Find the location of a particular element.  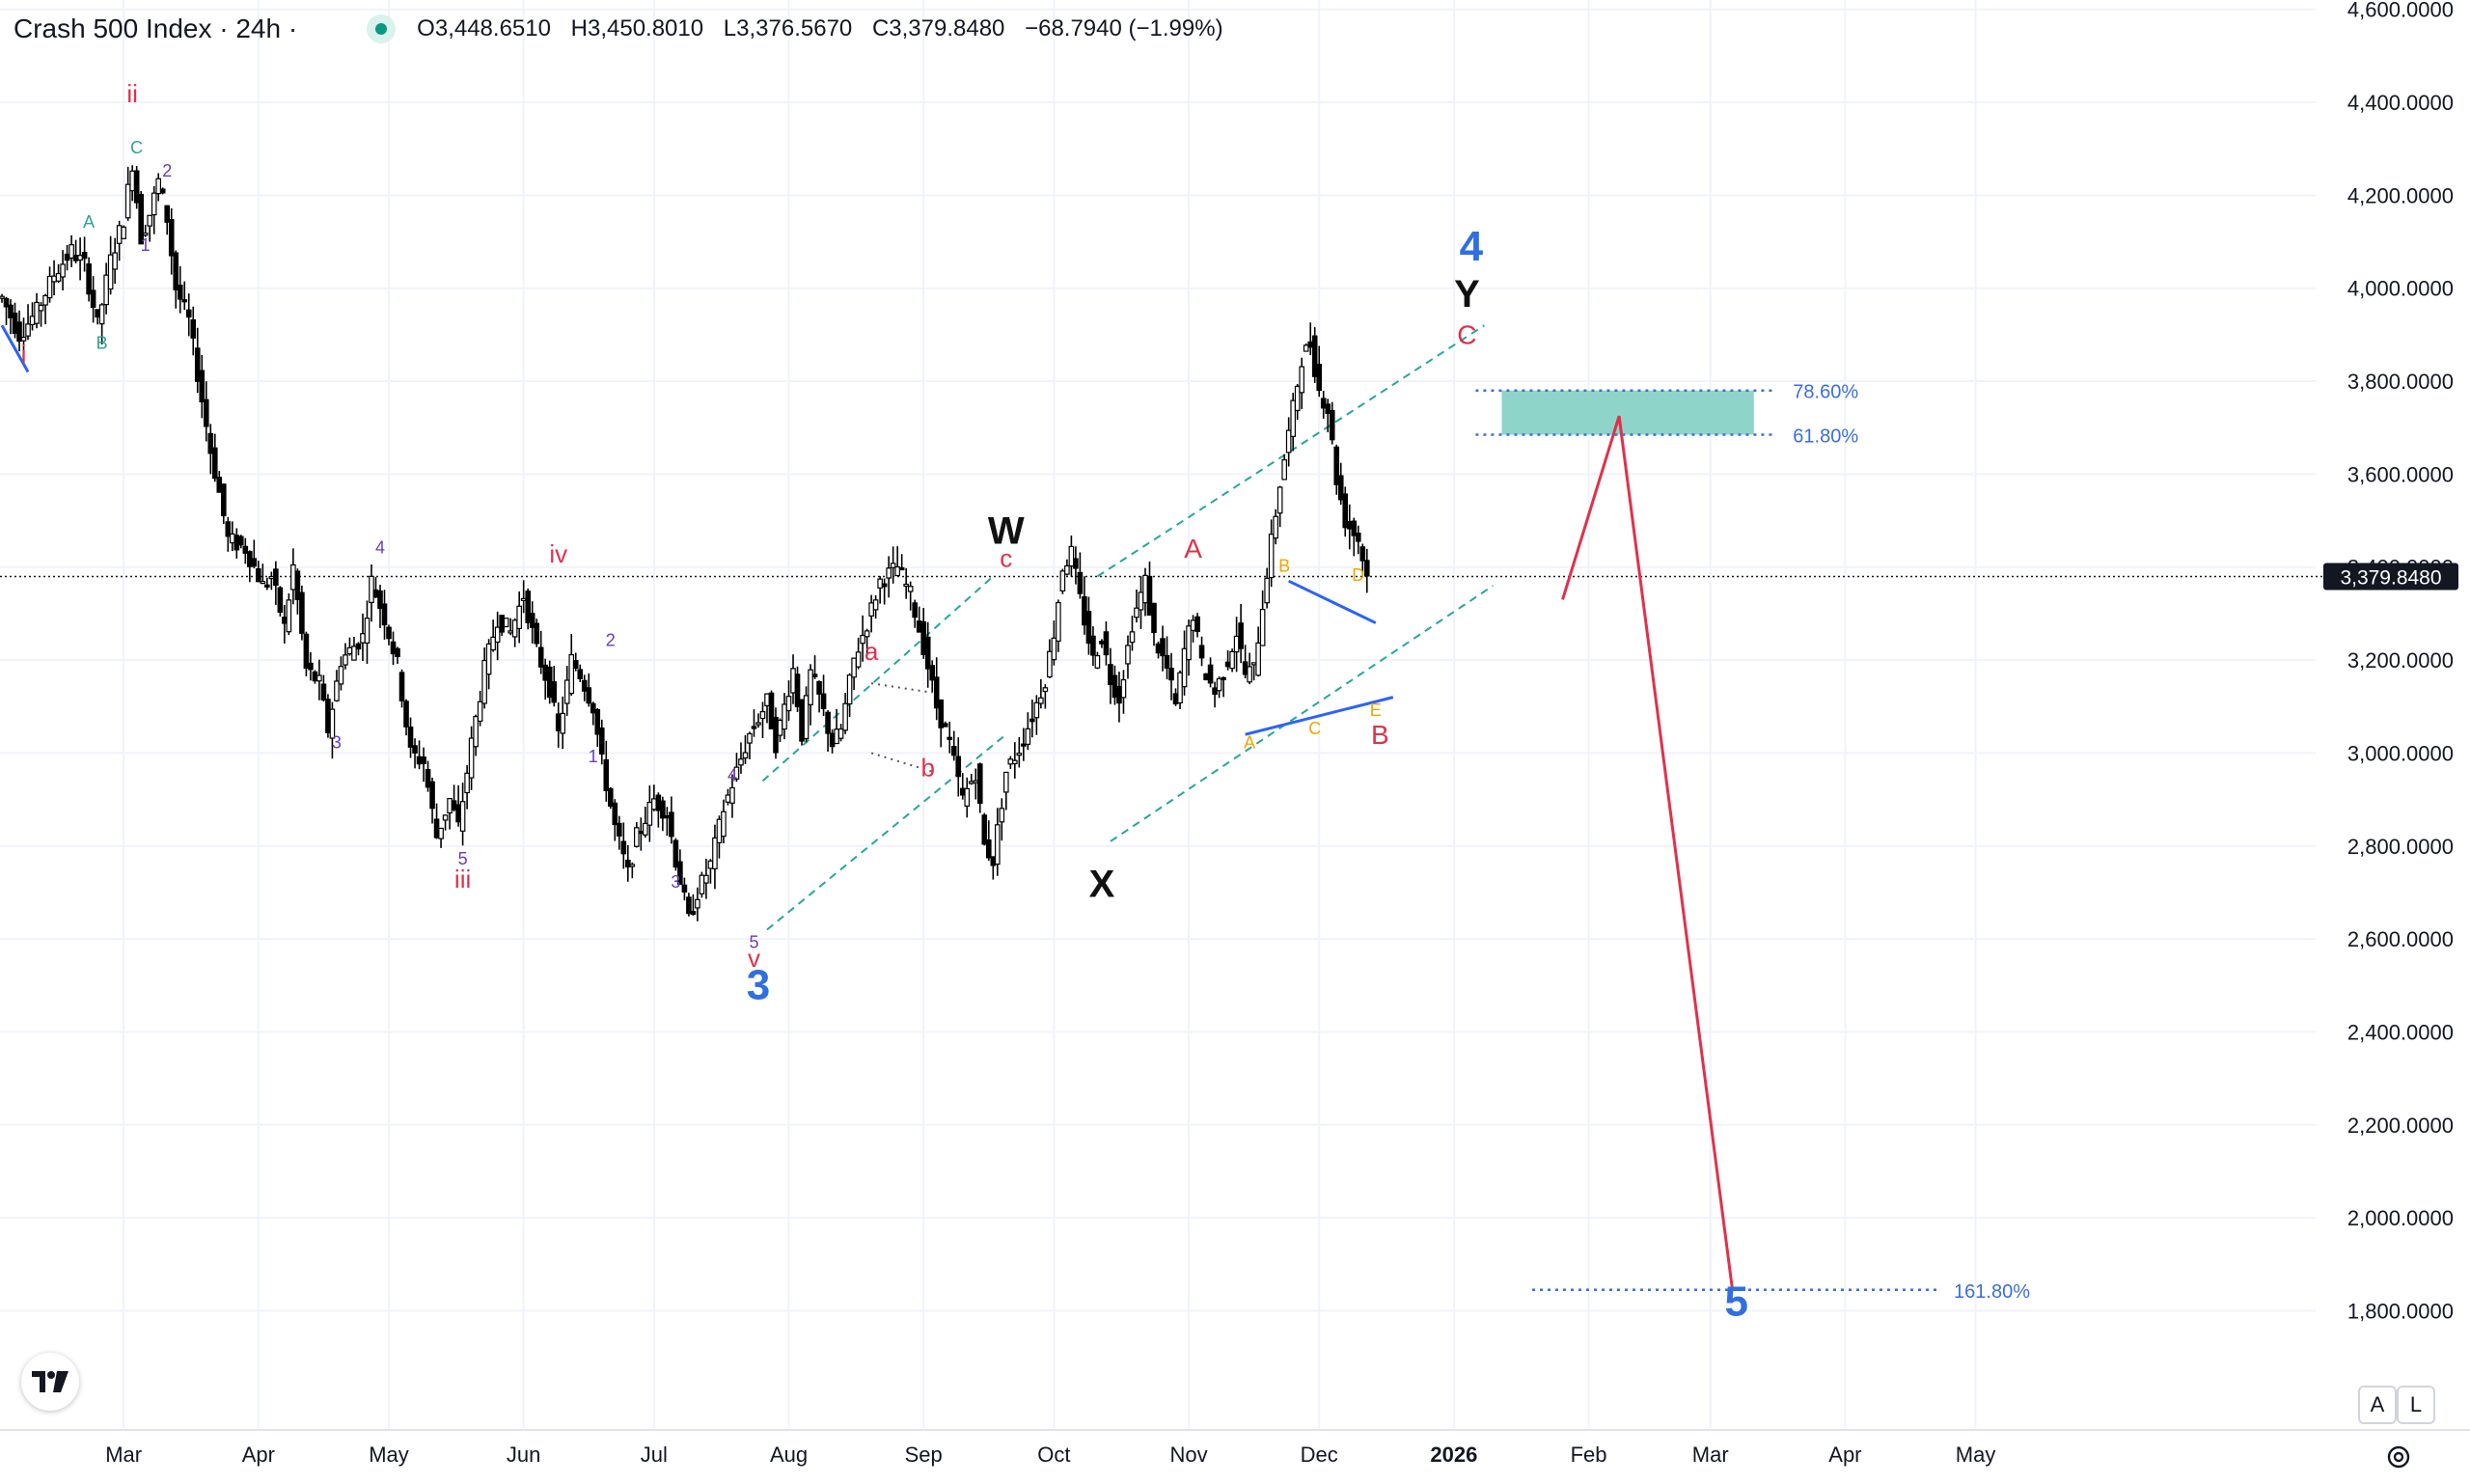

symbol-title: Crash 500 Index · 24h · is located at coordinates (156, 28).